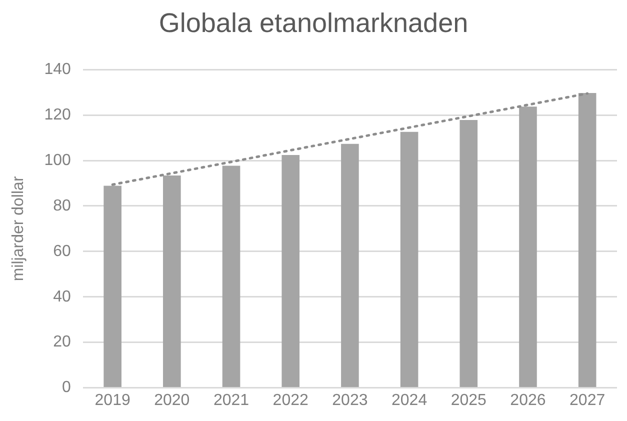  What do you see at coordinates (62, 297) in the screenshot?
I see `y-tick-label: 40` at bounding box center [62, 297].